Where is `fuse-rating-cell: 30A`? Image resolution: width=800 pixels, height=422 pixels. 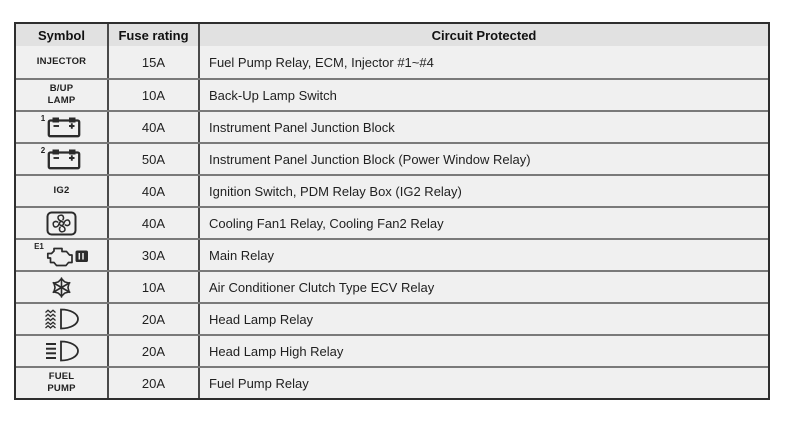 fuse-rating-cell: 30A is located at coordinates (152, 255).